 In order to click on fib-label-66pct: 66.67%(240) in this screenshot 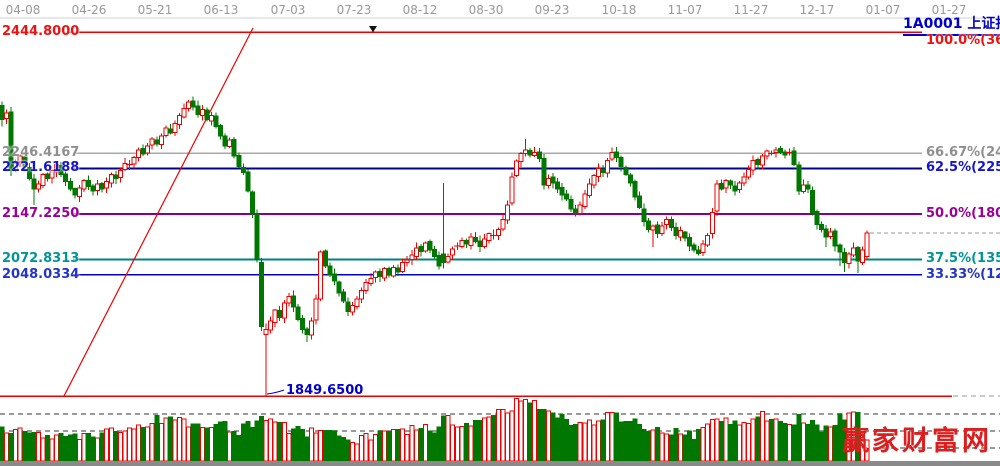, I will do `click(963, 153)`.